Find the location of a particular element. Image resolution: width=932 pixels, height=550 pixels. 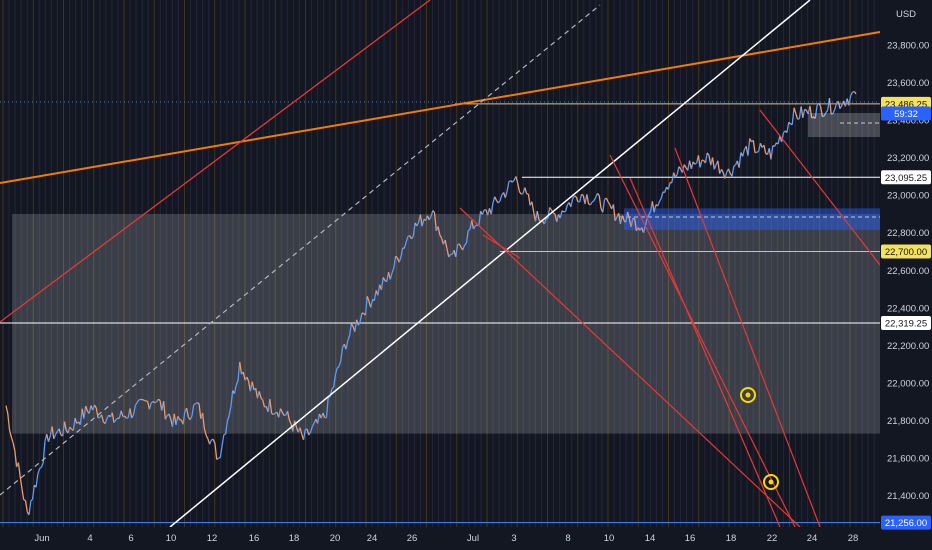

time-axis-background is located at coordinates (440, 538).